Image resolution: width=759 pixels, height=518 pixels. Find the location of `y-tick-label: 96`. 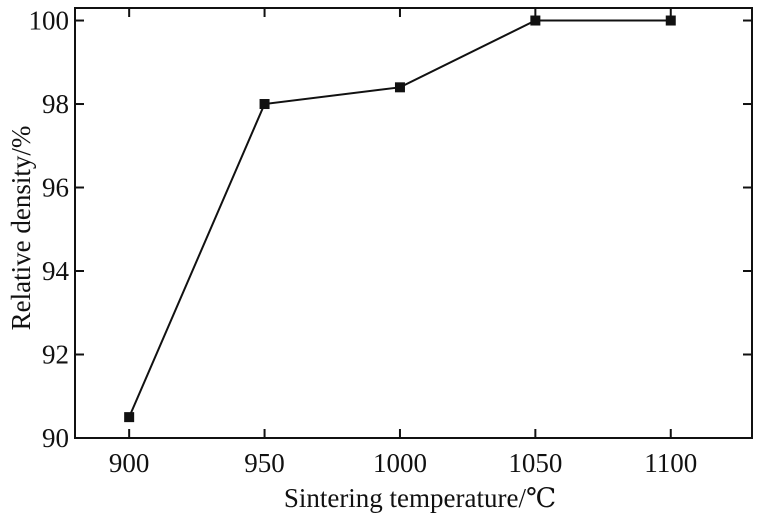

y-tick-label: 96 is located at coordinates (55, 188).